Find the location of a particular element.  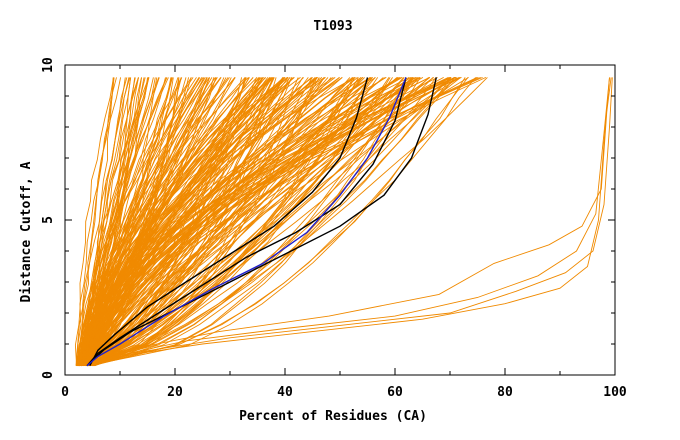

x-tick-label: 60 is located at coordinates (395, 392).